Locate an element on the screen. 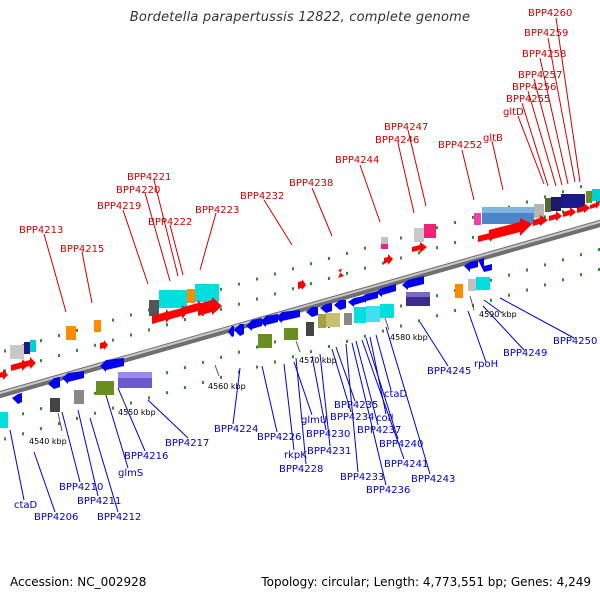  accession-text: Accession: NC_002928 is located at coordinates (78, 582).